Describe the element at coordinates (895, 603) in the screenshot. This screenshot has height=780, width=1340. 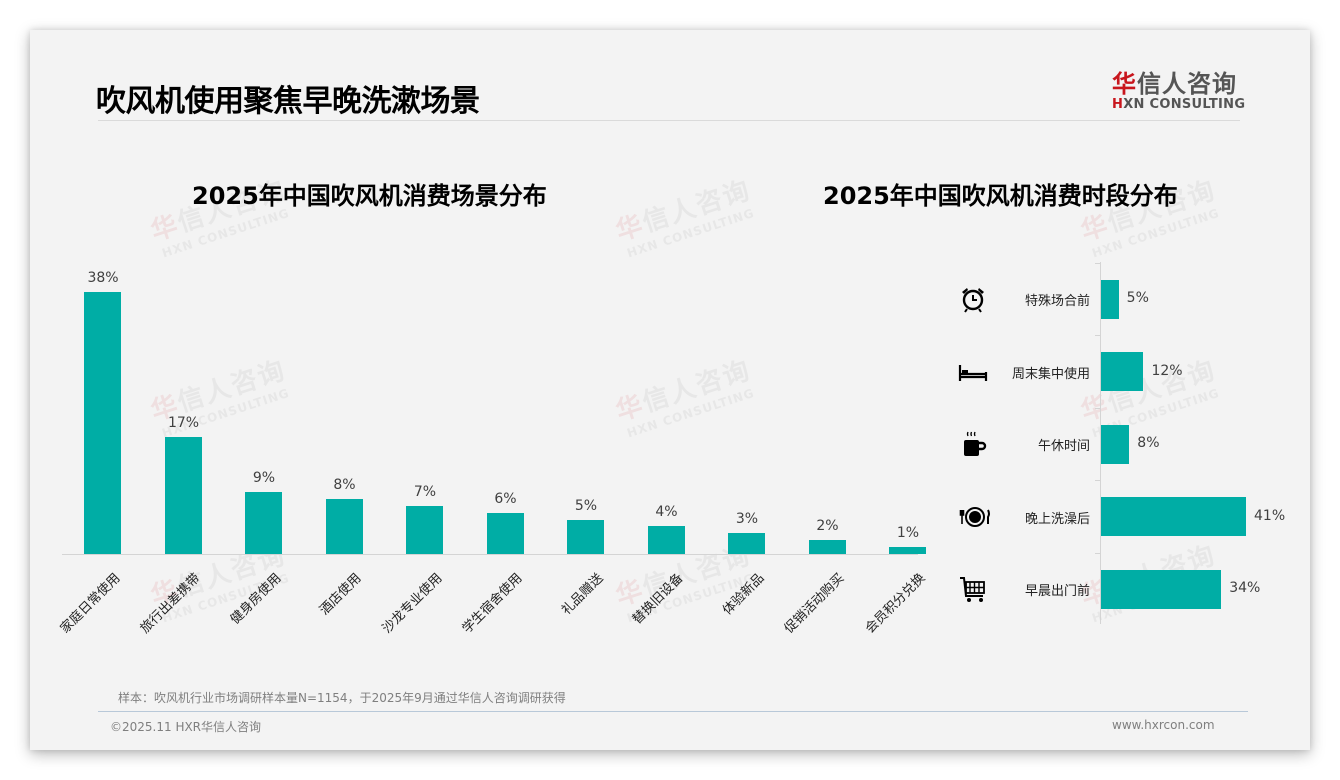
I see `x-tick-label: 会员积分兑换` at that location.